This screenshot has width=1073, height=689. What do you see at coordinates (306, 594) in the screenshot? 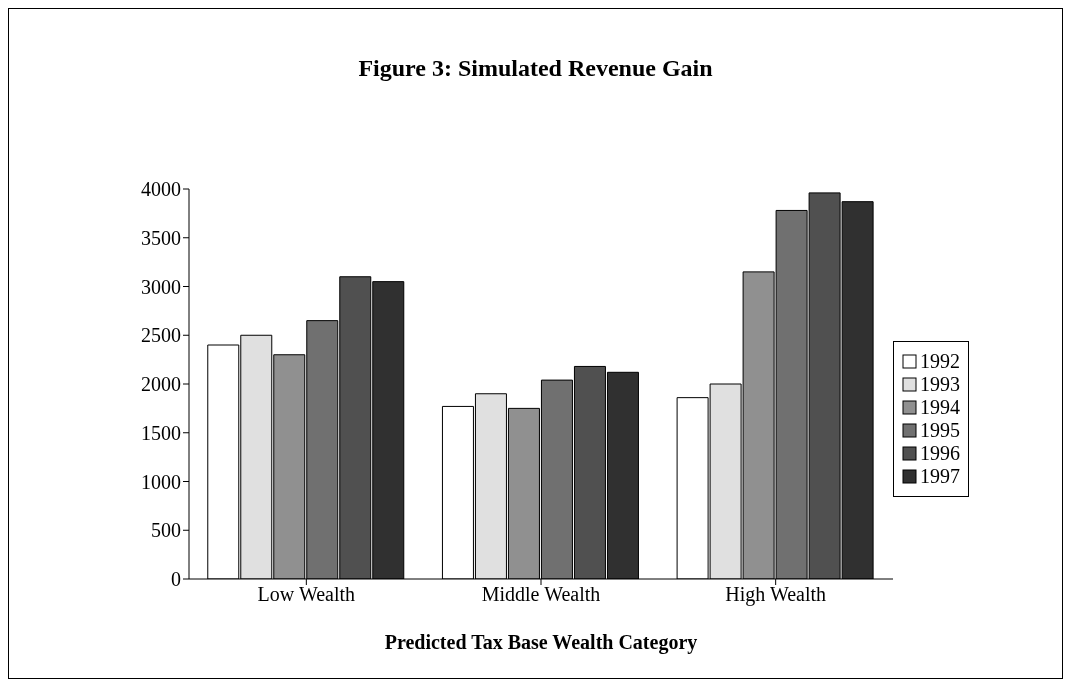
I see `x-tick-label: Low Wealth` at bounding box center [306, 594].